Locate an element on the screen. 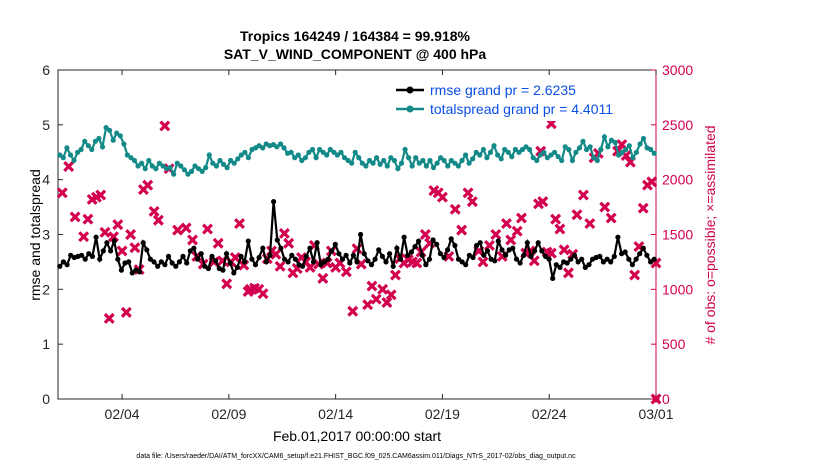 This screenshot has height=470, width=830. legend-box is located at coordinates (519, 99).